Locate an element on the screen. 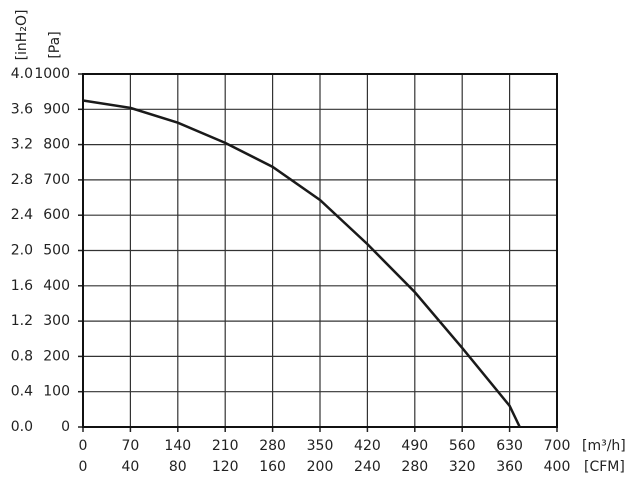 The image size is (636, 487). y-tick-label: 900 is located at coordinates (56, 109).